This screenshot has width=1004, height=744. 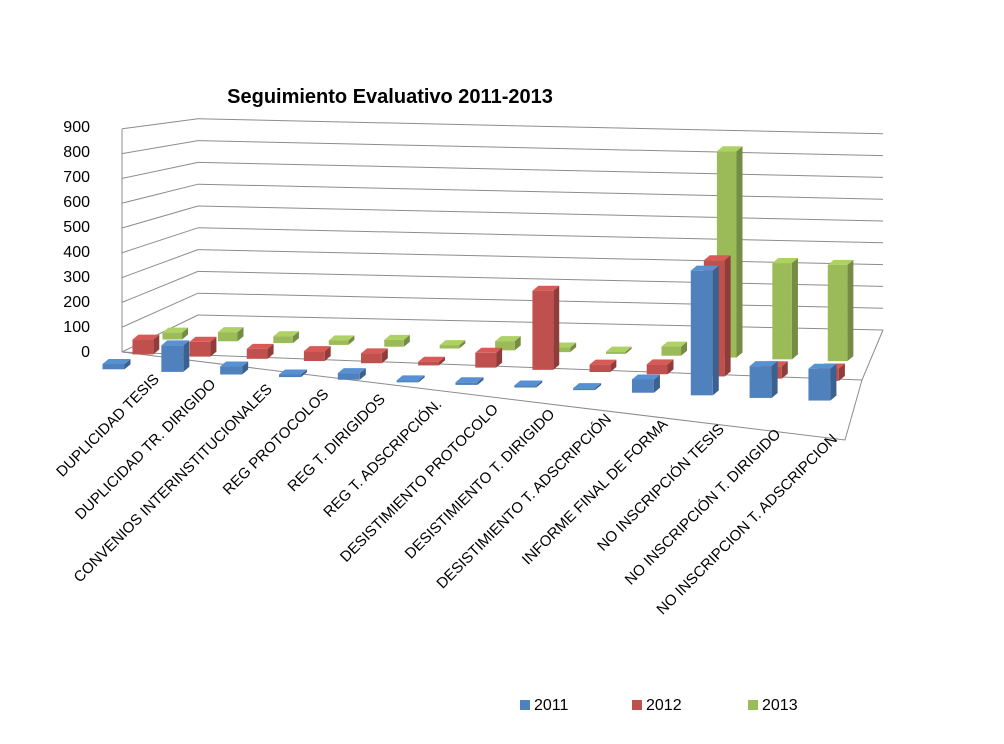 I want to click on floor-front-edge, so click(x=492, y=396).